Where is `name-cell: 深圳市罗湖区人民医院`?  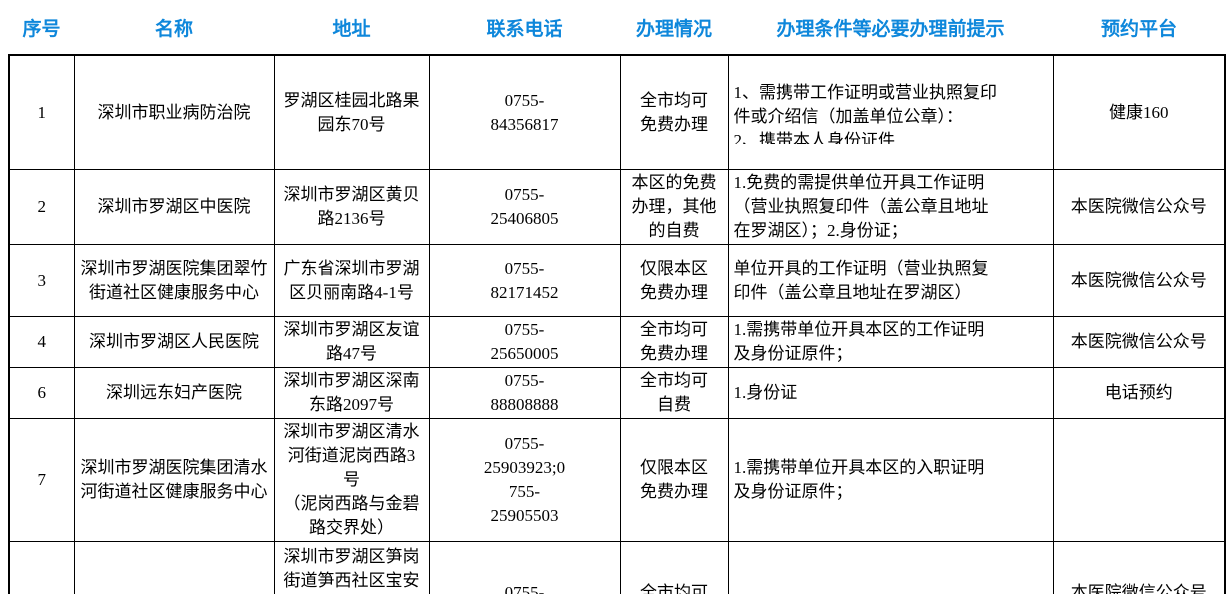
name-cell: 深圳市罗湖区人民医院 is located at coordinates (174, 342).